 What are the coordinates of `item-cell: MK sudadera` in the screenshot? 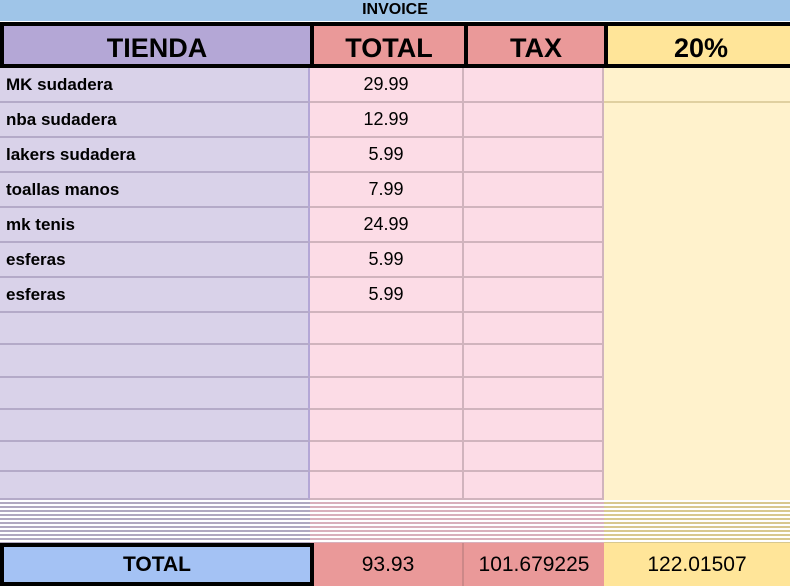 It's located at (155, 85).